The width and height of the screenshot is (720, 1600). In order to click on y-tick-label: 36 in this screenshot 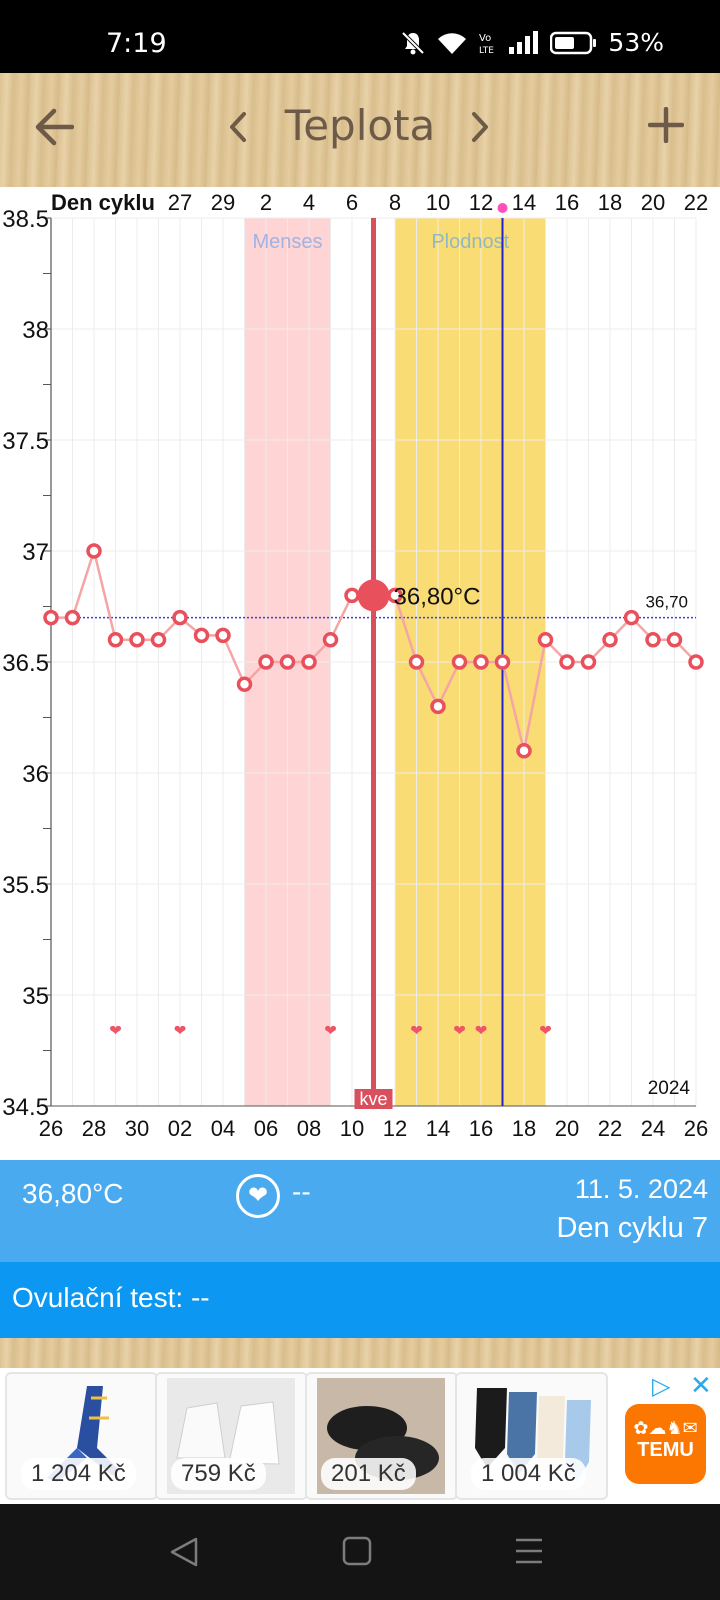, I will do `click(35, 774)`.